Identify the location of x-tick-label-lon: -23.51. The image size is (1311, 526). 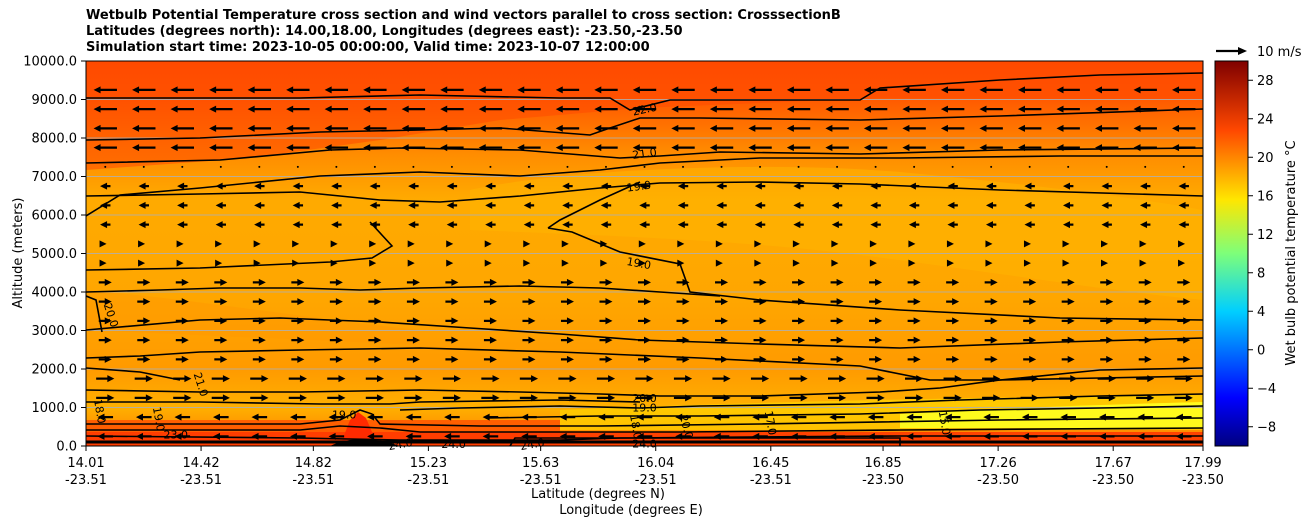
(541, 480).